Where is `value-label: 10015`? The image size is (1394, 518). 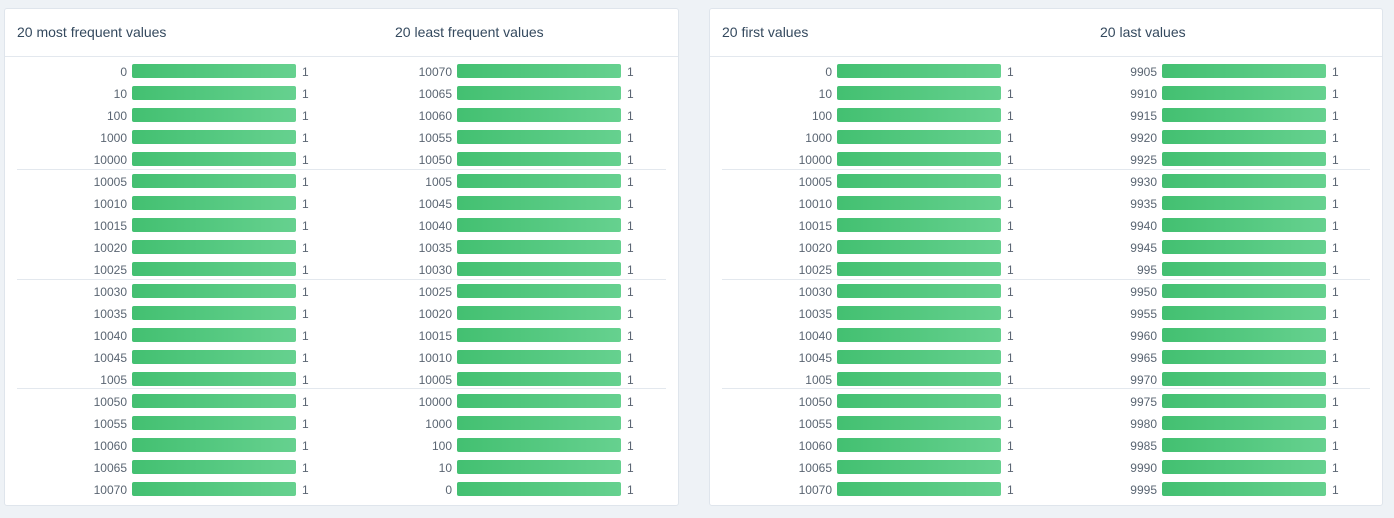
value-label: 10015 is located at coordinates (435, 336).